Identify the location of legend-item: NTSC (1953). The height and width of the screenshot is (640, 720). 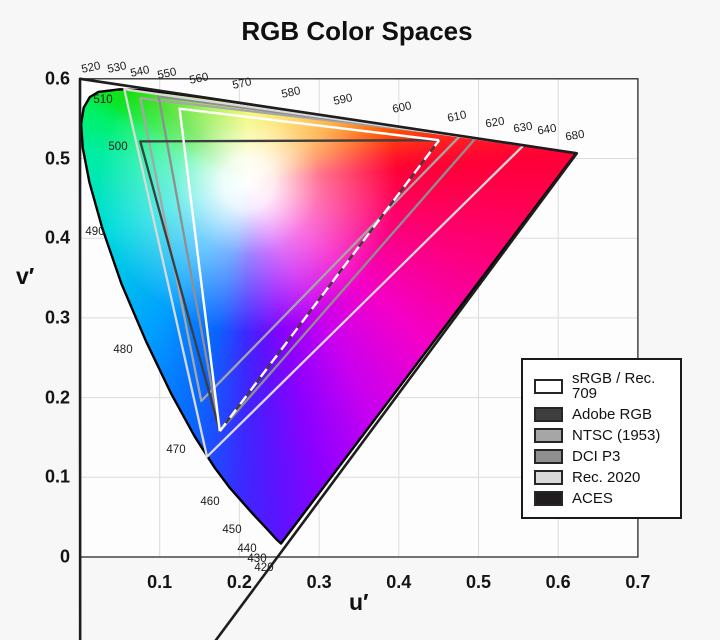
(601, 435).